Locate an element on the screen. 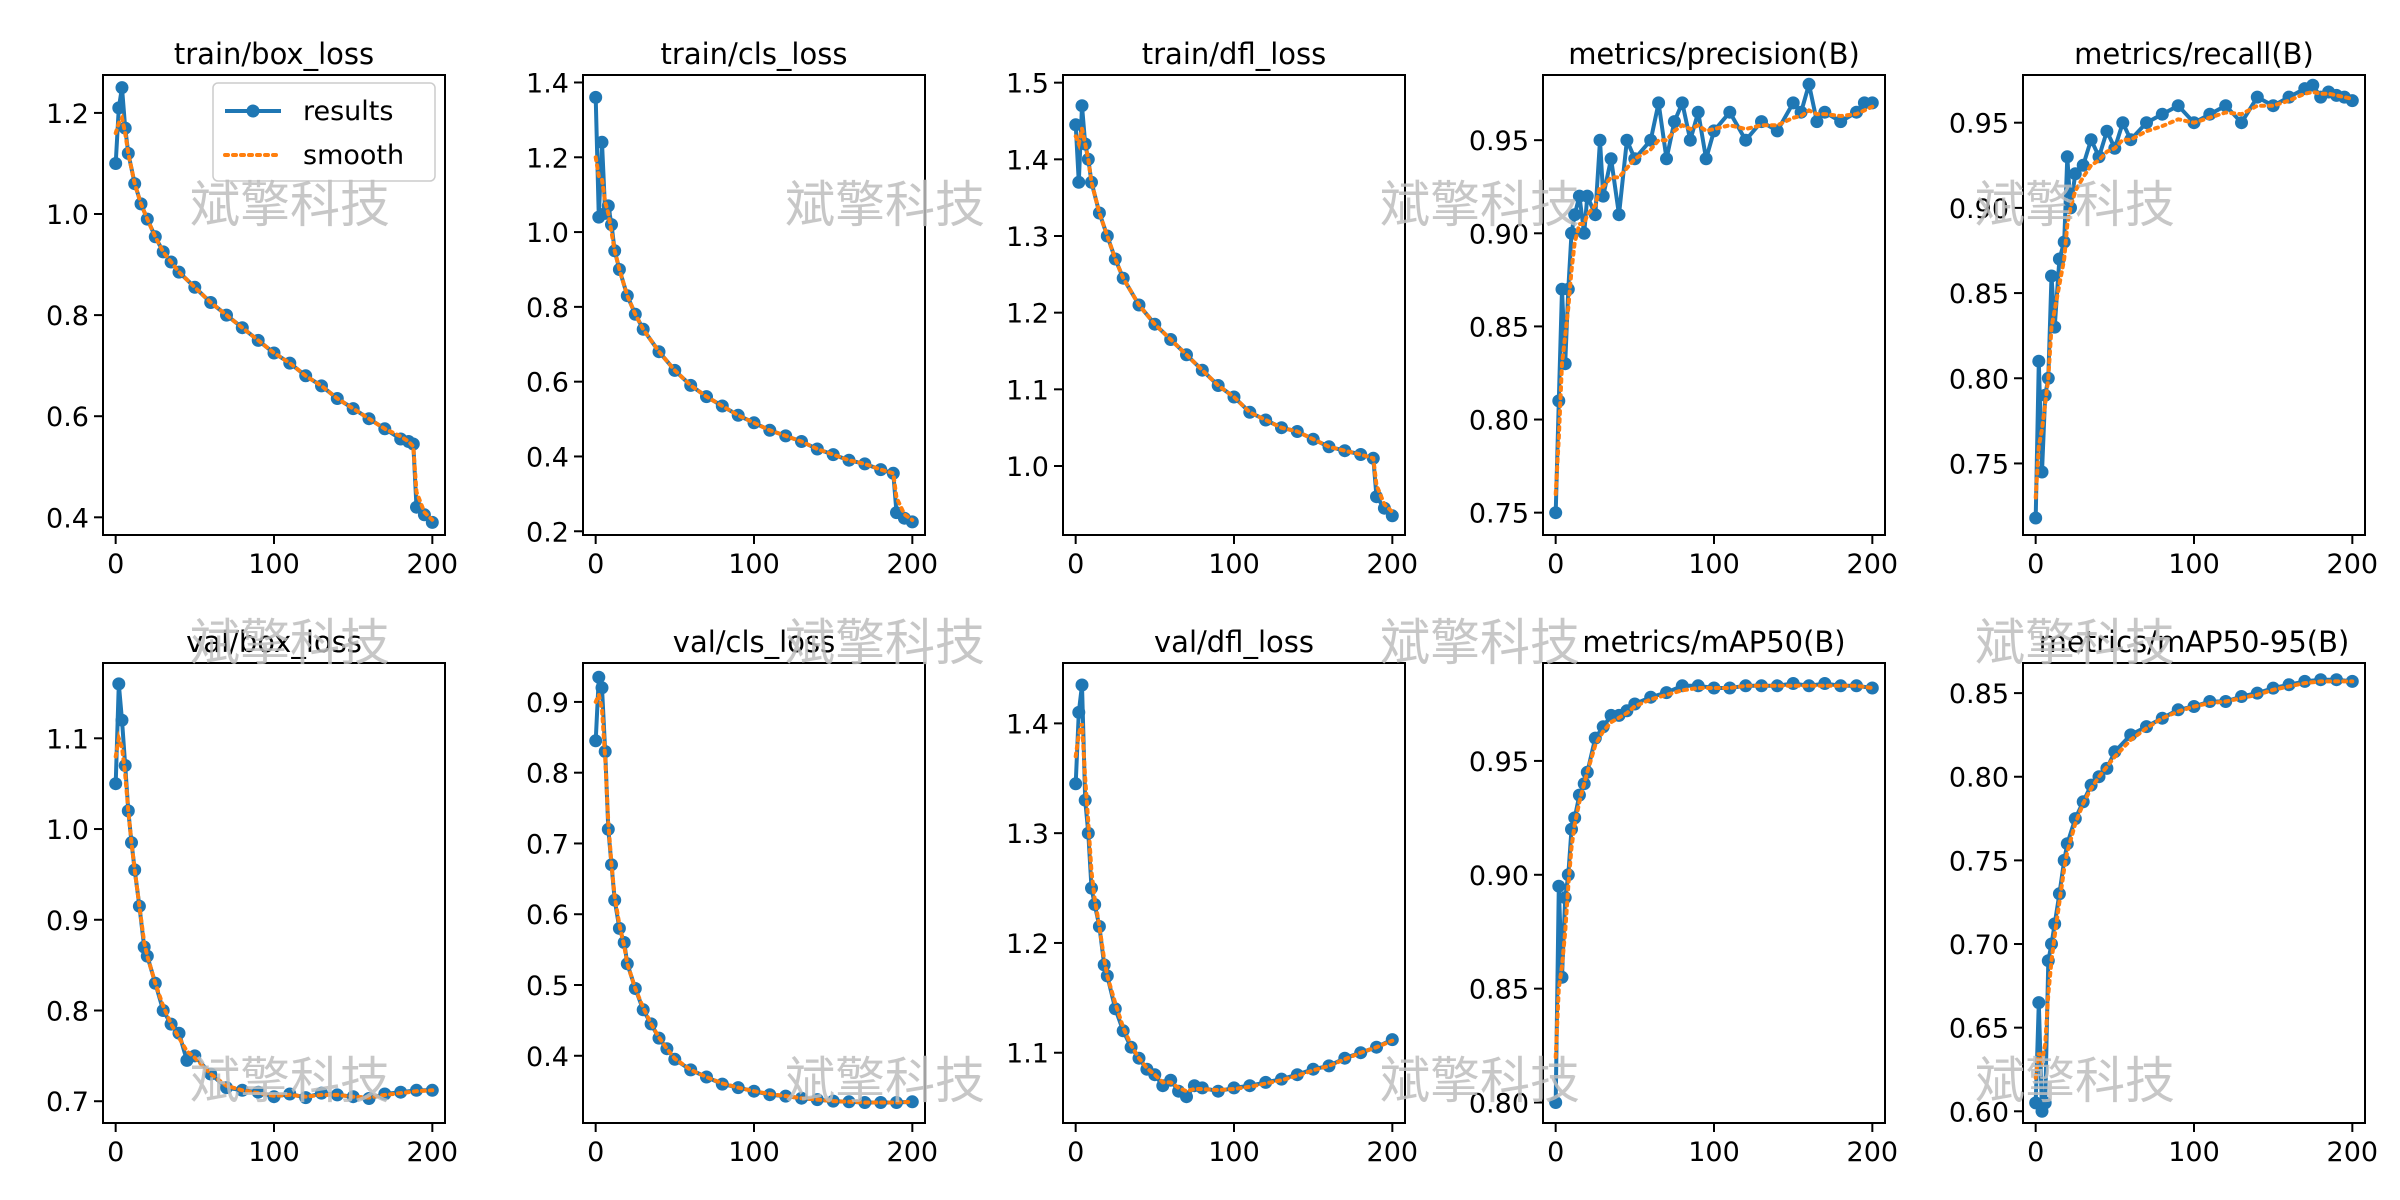  y-tick-label: 0.5 is located at coordinates (547, 986).